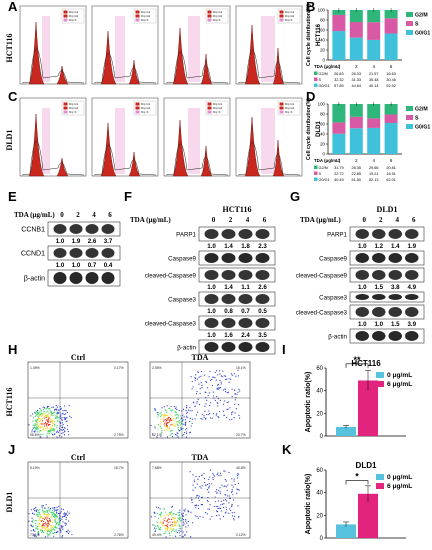 This screenshot has height=550, width=432. Describe the element at coordinates (200, 357) in the screenshot. I see `flow-title: TDA` at that location.